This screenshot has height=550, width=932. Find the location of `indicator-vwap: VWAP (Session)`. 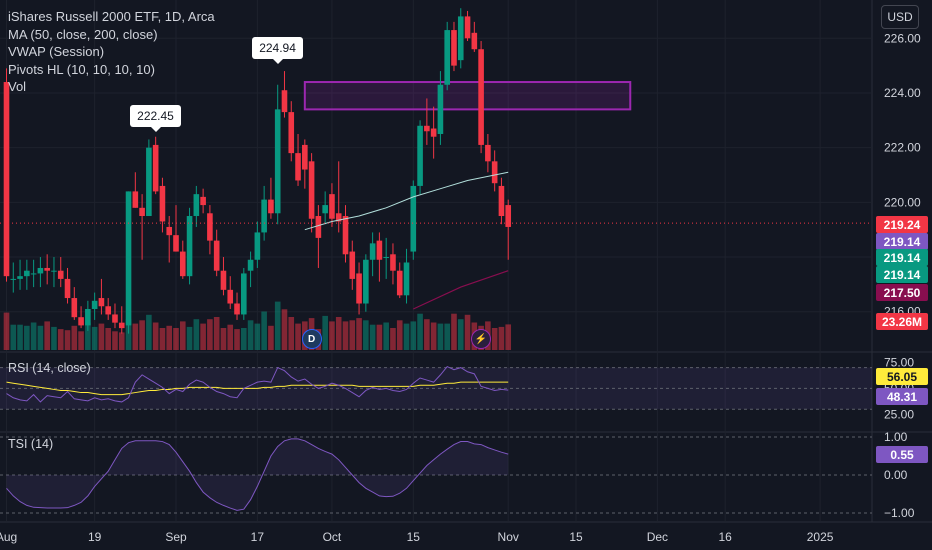

indicator-vwap: VWAP (Session) is located at coordinates (56, 51).